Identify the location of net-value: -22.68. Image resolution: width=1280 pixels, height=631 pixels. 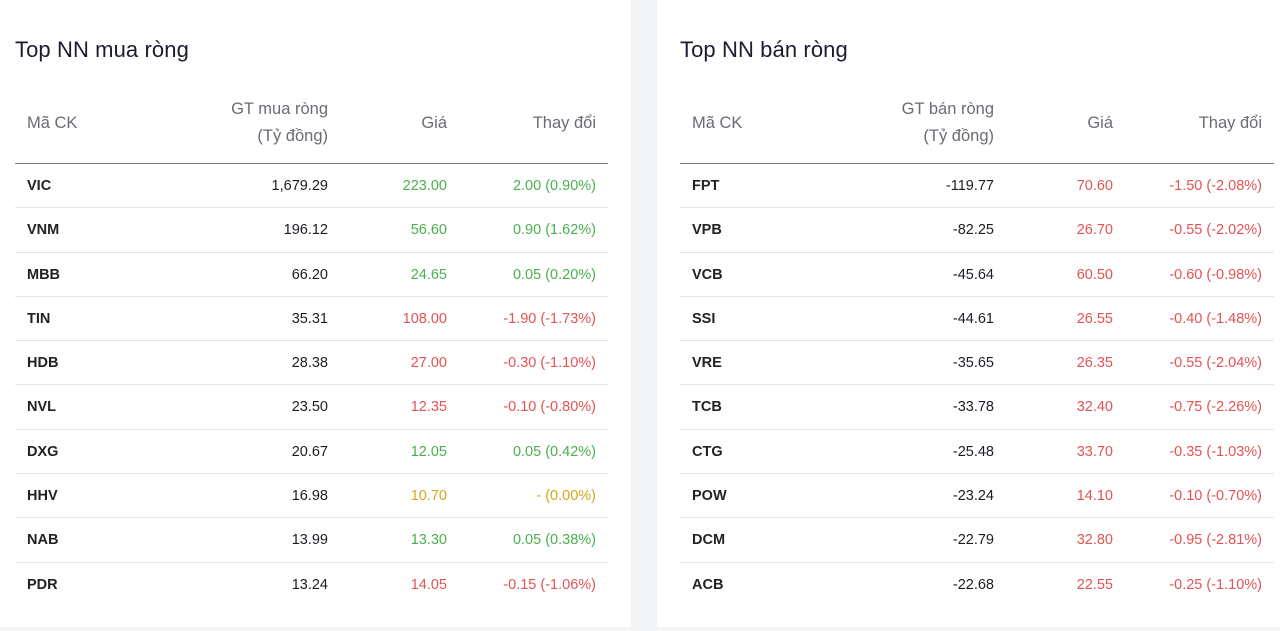
(973, 584).